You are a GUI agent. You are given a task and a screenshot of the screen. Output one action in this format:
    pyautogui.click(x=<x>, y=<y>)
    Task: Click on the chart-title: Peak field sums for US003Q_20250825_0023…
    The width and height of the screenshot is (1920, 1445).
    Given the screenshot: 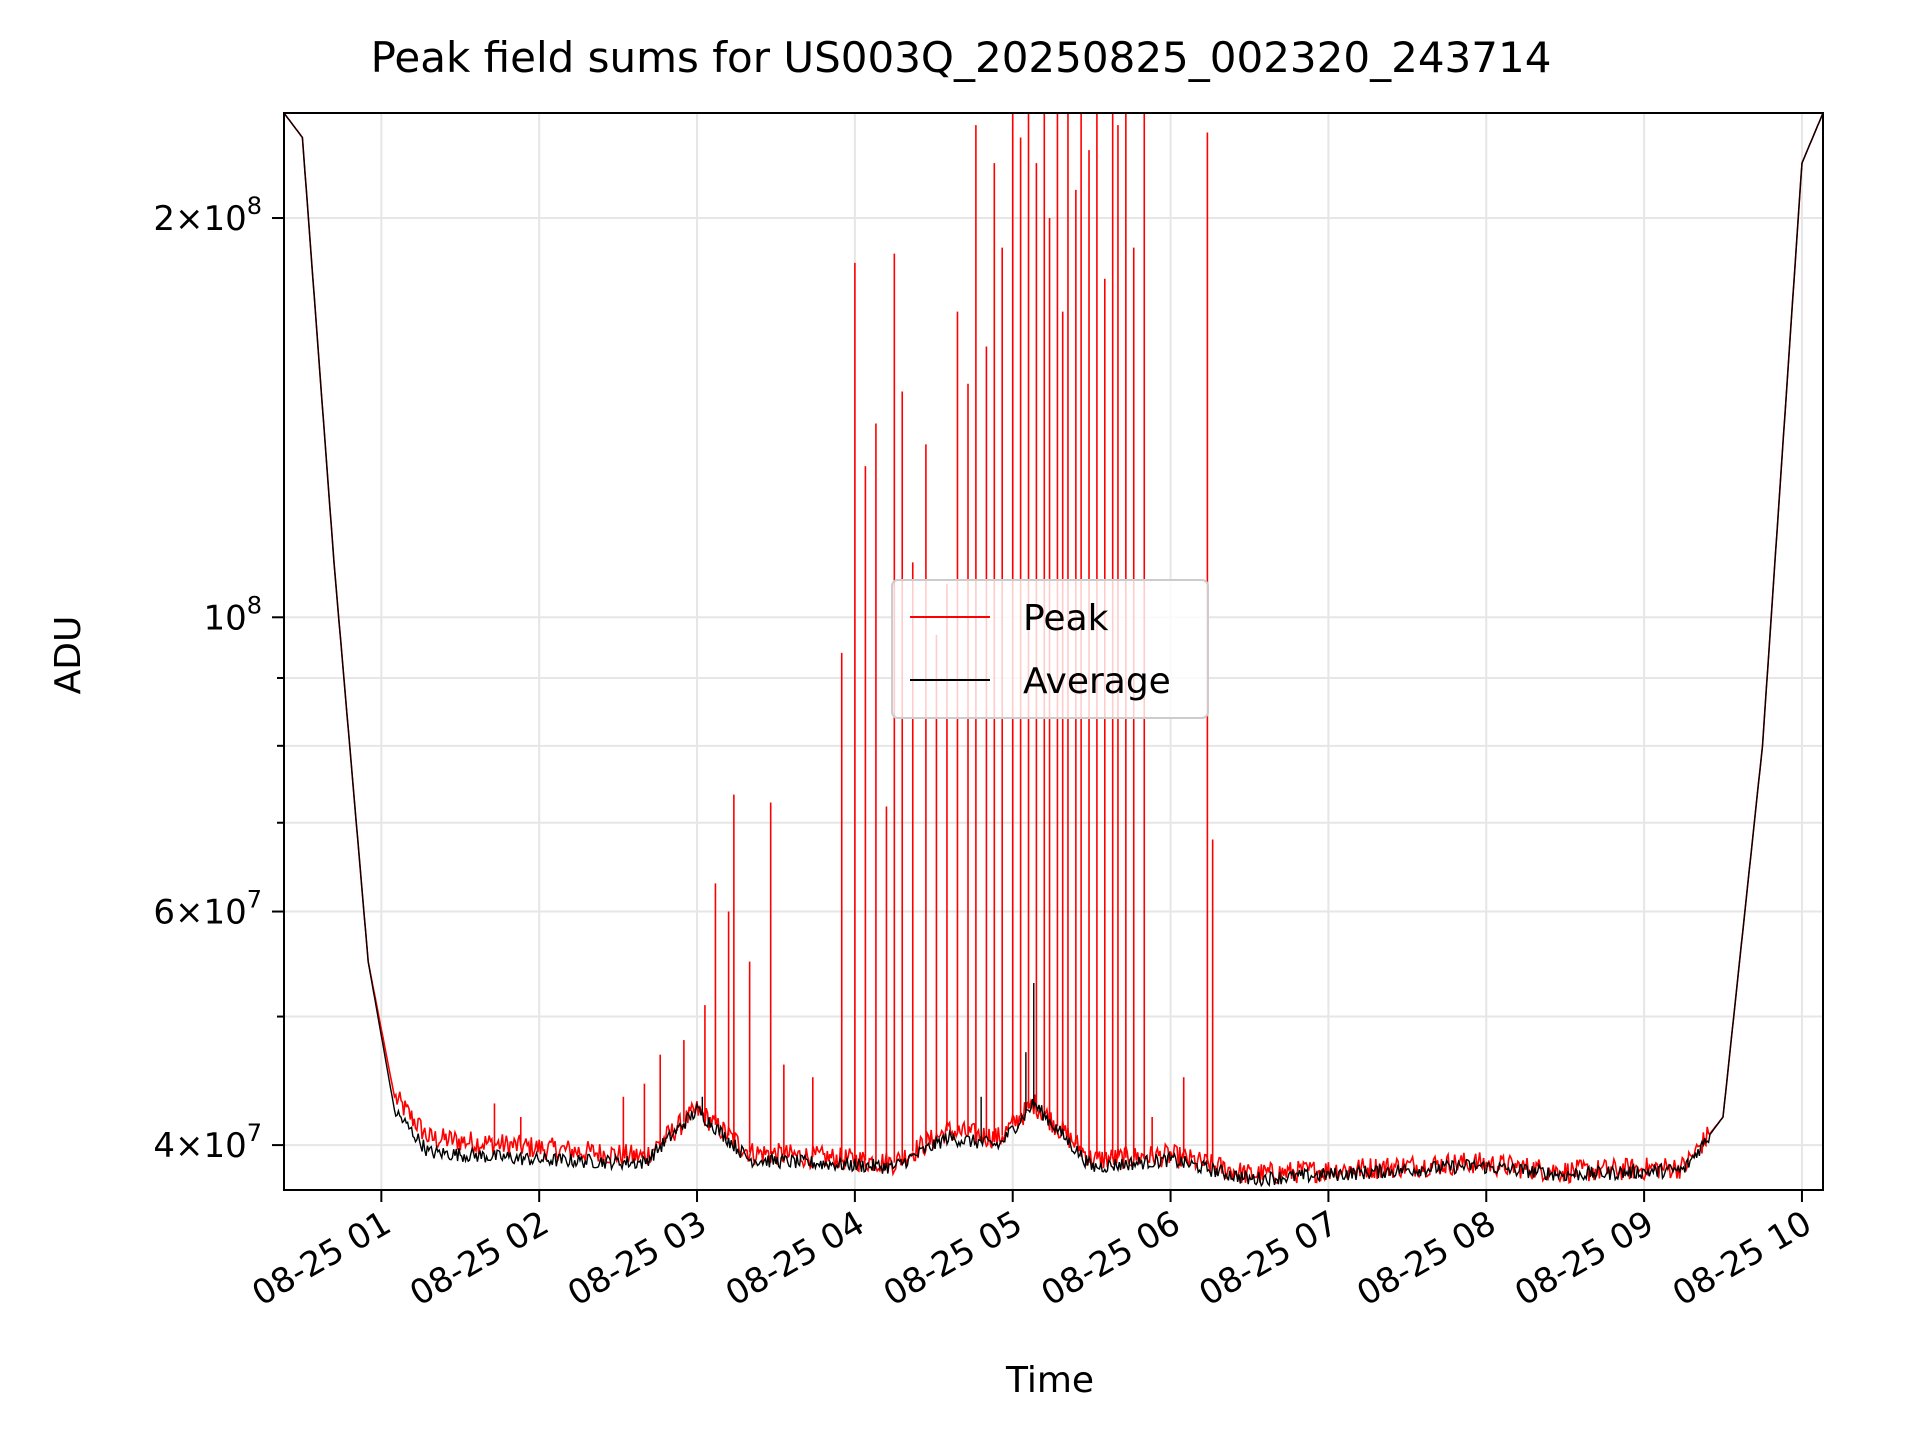 What is the action you would take?
    pyautogui.click(x=961, y=57)
    